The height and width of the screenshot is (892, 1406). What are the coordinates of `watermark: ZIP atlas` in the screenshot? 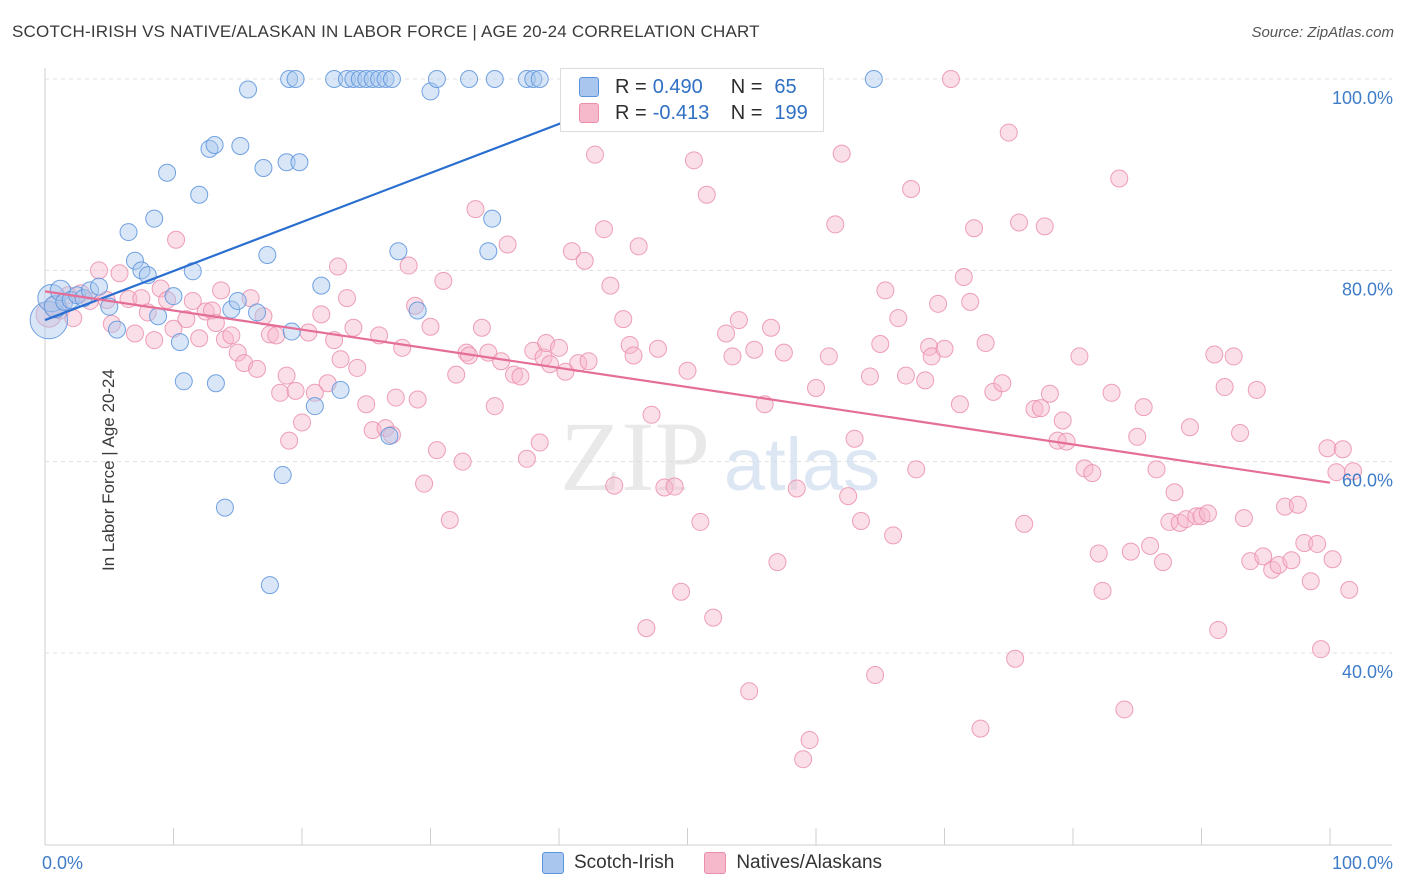 It's located at (720, 456).